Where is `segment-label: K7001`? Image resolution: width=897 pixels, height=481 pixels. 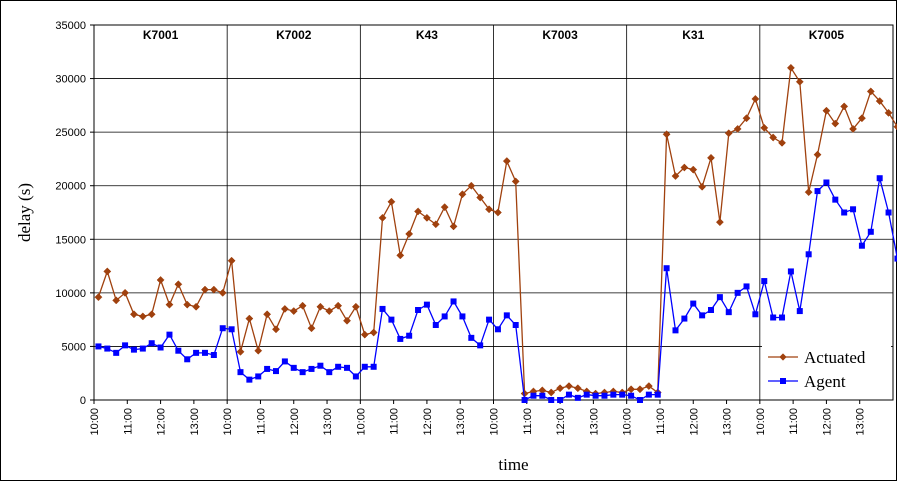
segment-label: K7001 is located at coordinates (161, 35).